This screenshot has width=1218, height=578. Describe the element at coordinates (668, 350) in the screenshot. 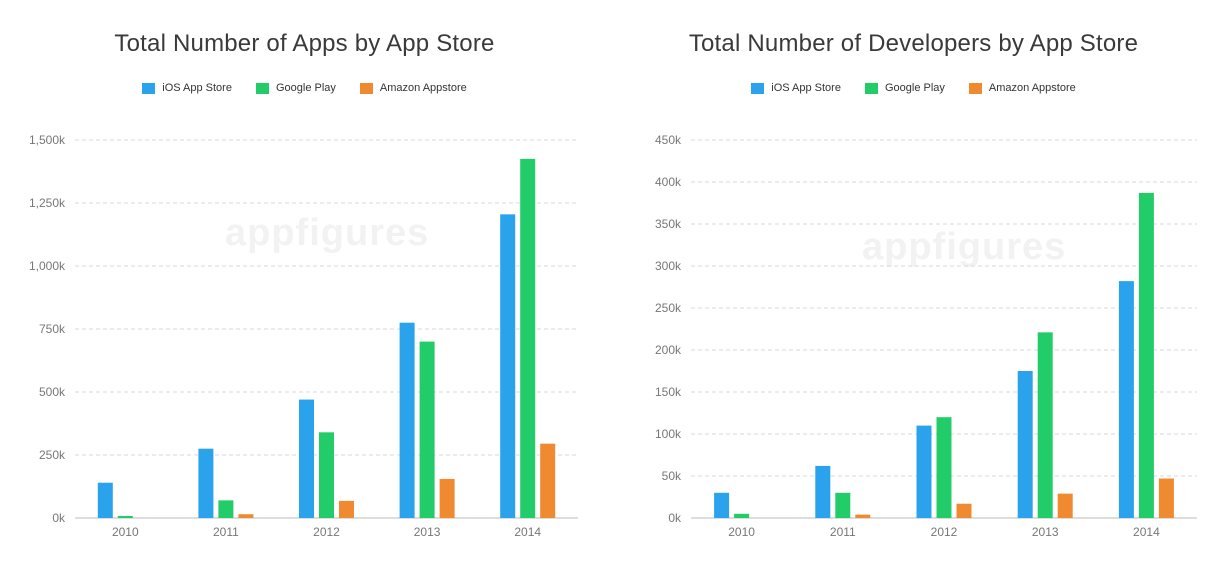

I see `y-tick-label: 200k` at that location.